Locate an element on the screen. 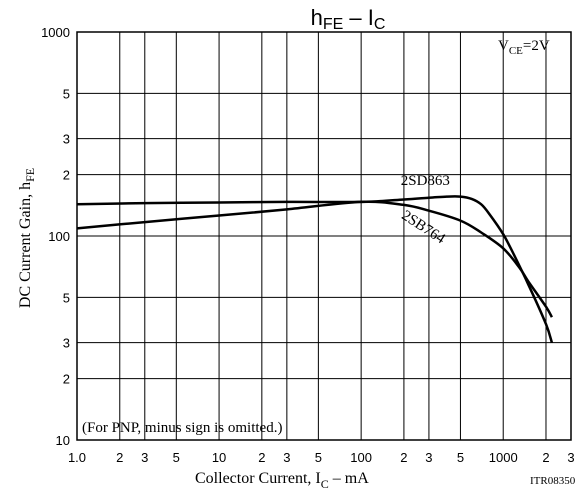 This screenshot has width=584, height=488. x-tick-labels: 1.0 2 3 5 10 2 3 5 100 2 3 5 1000 2 3 is located at coordinates (321, 457).